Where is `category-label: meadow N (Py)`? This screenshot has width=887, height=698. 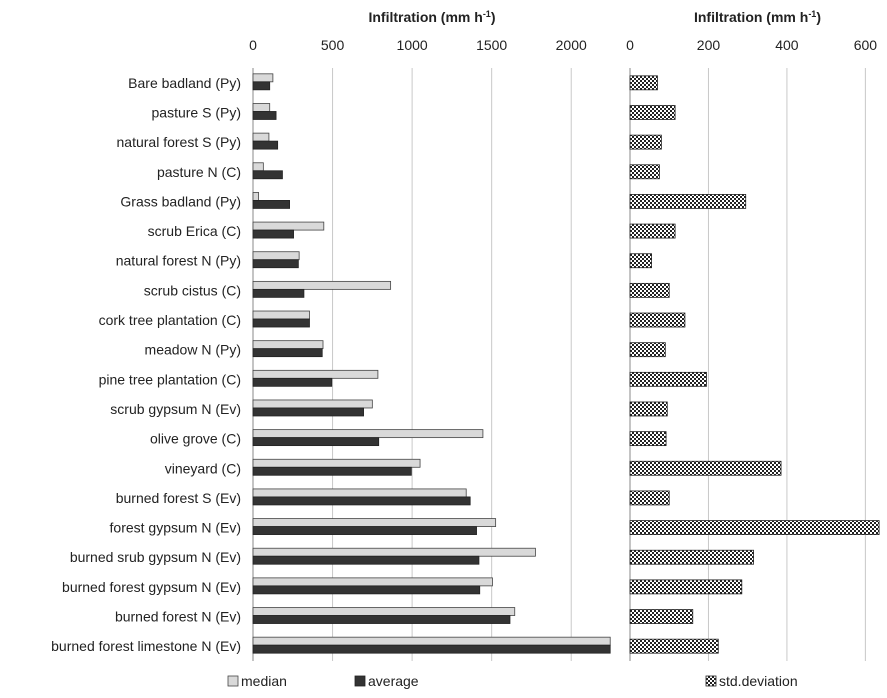
category-label: meadow N (Py) is located at coordinates (193, 350).